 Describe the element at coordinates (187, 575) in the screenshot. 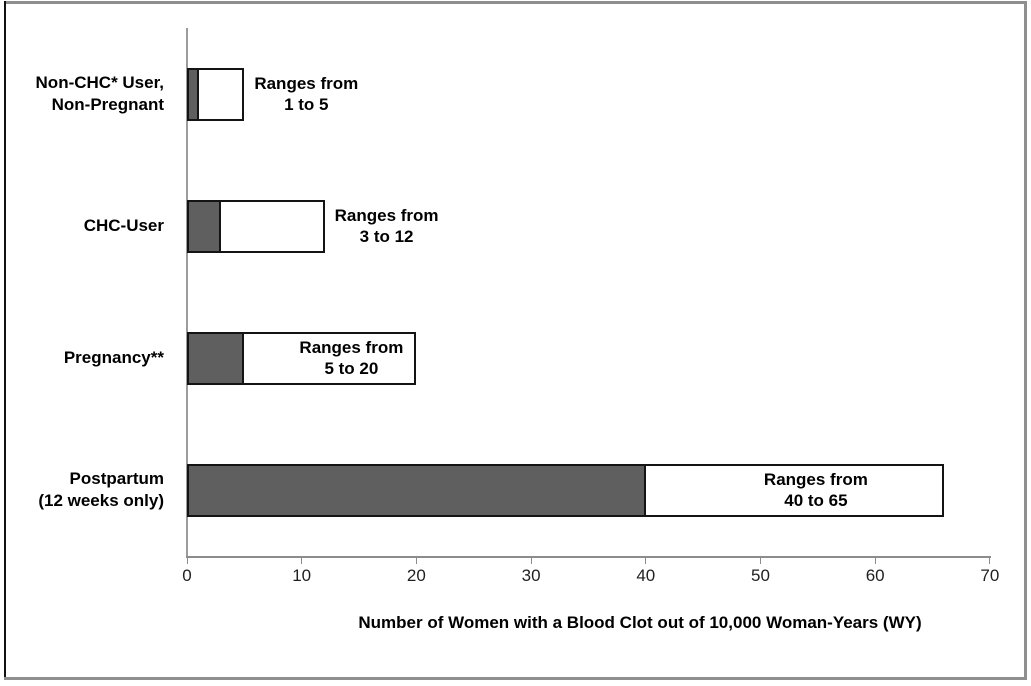

I see `x-axis-tick-label: 0` at that location.